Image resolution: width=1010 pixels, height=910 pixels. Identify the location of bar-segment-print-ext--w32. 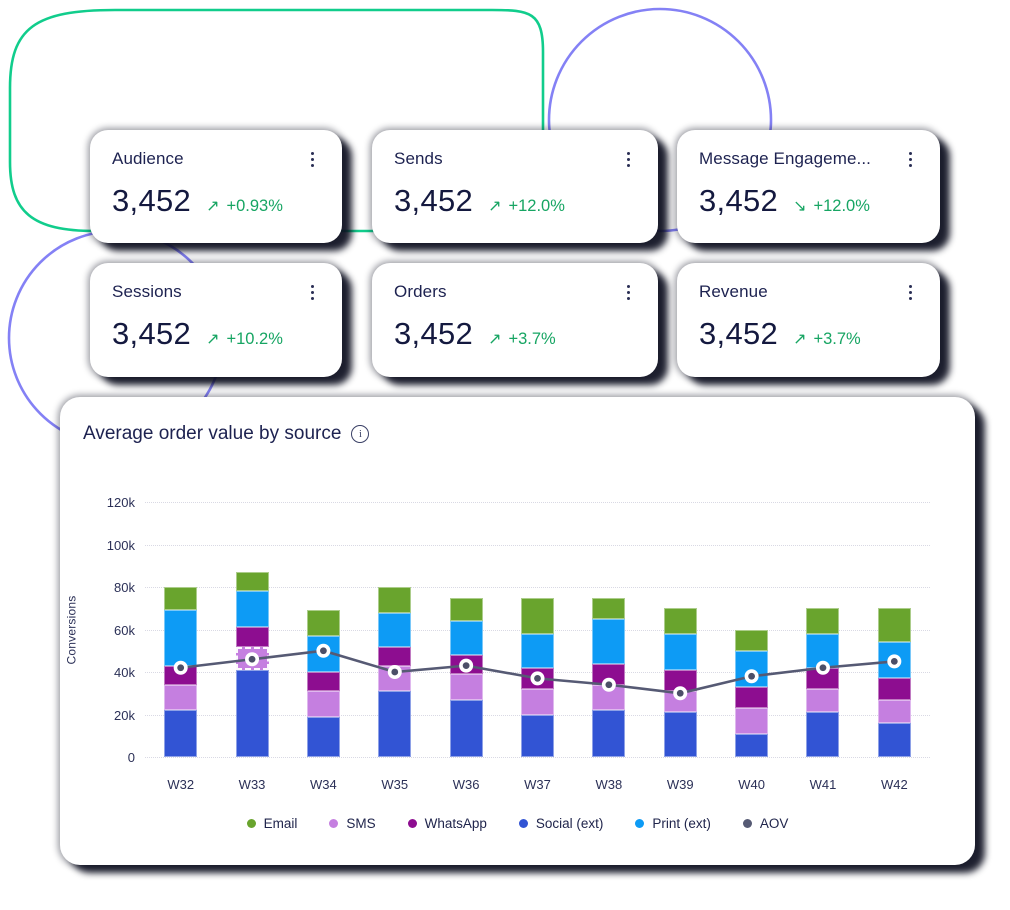
(181, 638).